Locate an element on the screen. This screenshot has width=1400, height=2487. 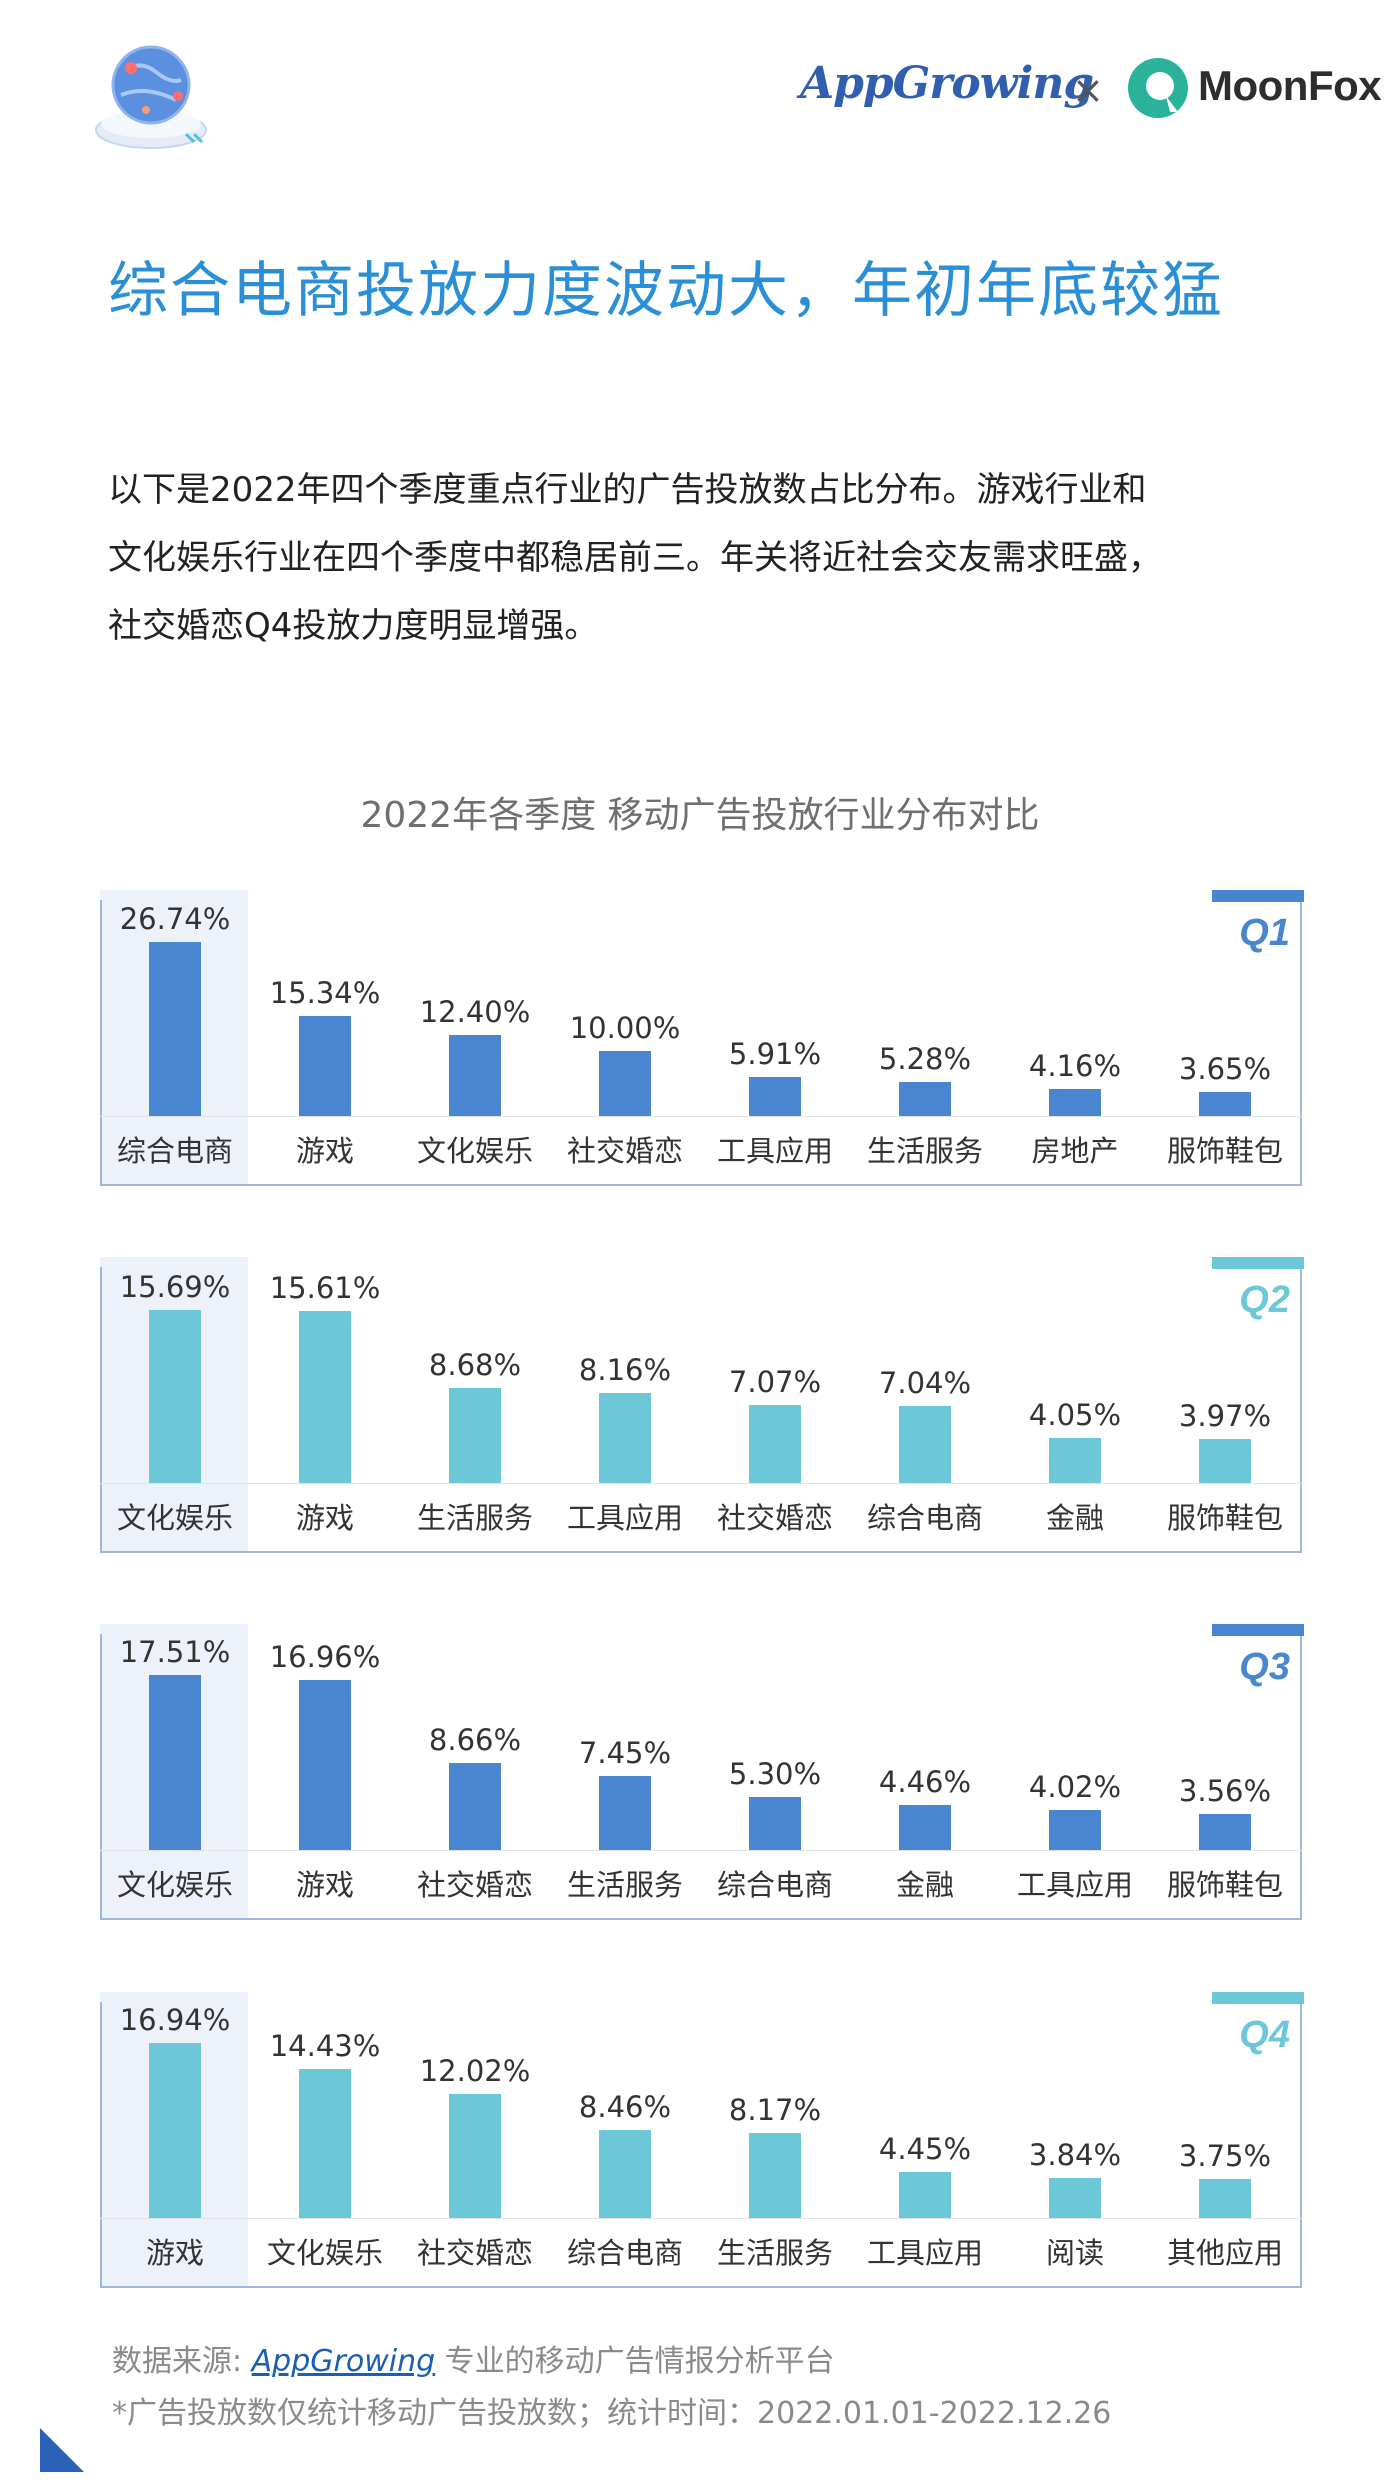
data-label: 26.74% is located at coordinates (175, 918).